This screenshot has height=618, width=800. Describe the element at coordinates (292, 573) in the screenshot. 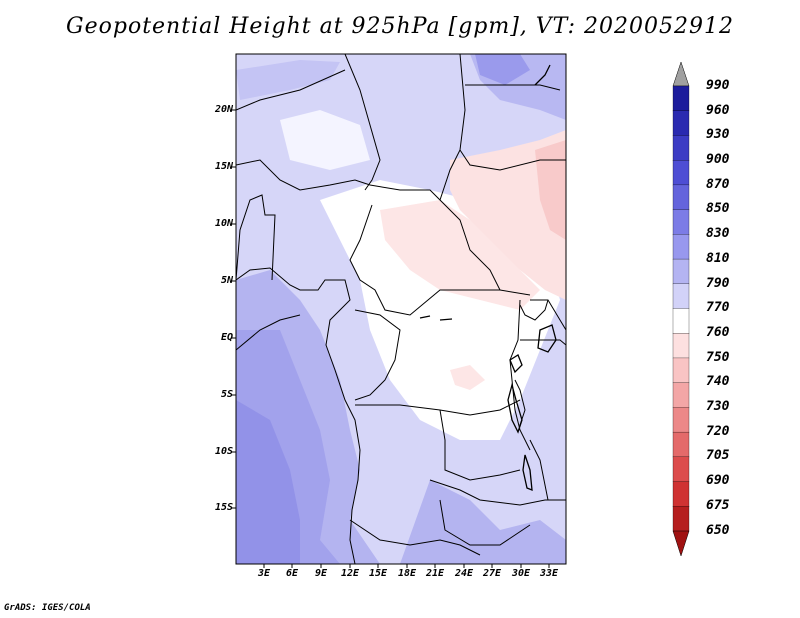

I see `lon-label: 6E` at that location.